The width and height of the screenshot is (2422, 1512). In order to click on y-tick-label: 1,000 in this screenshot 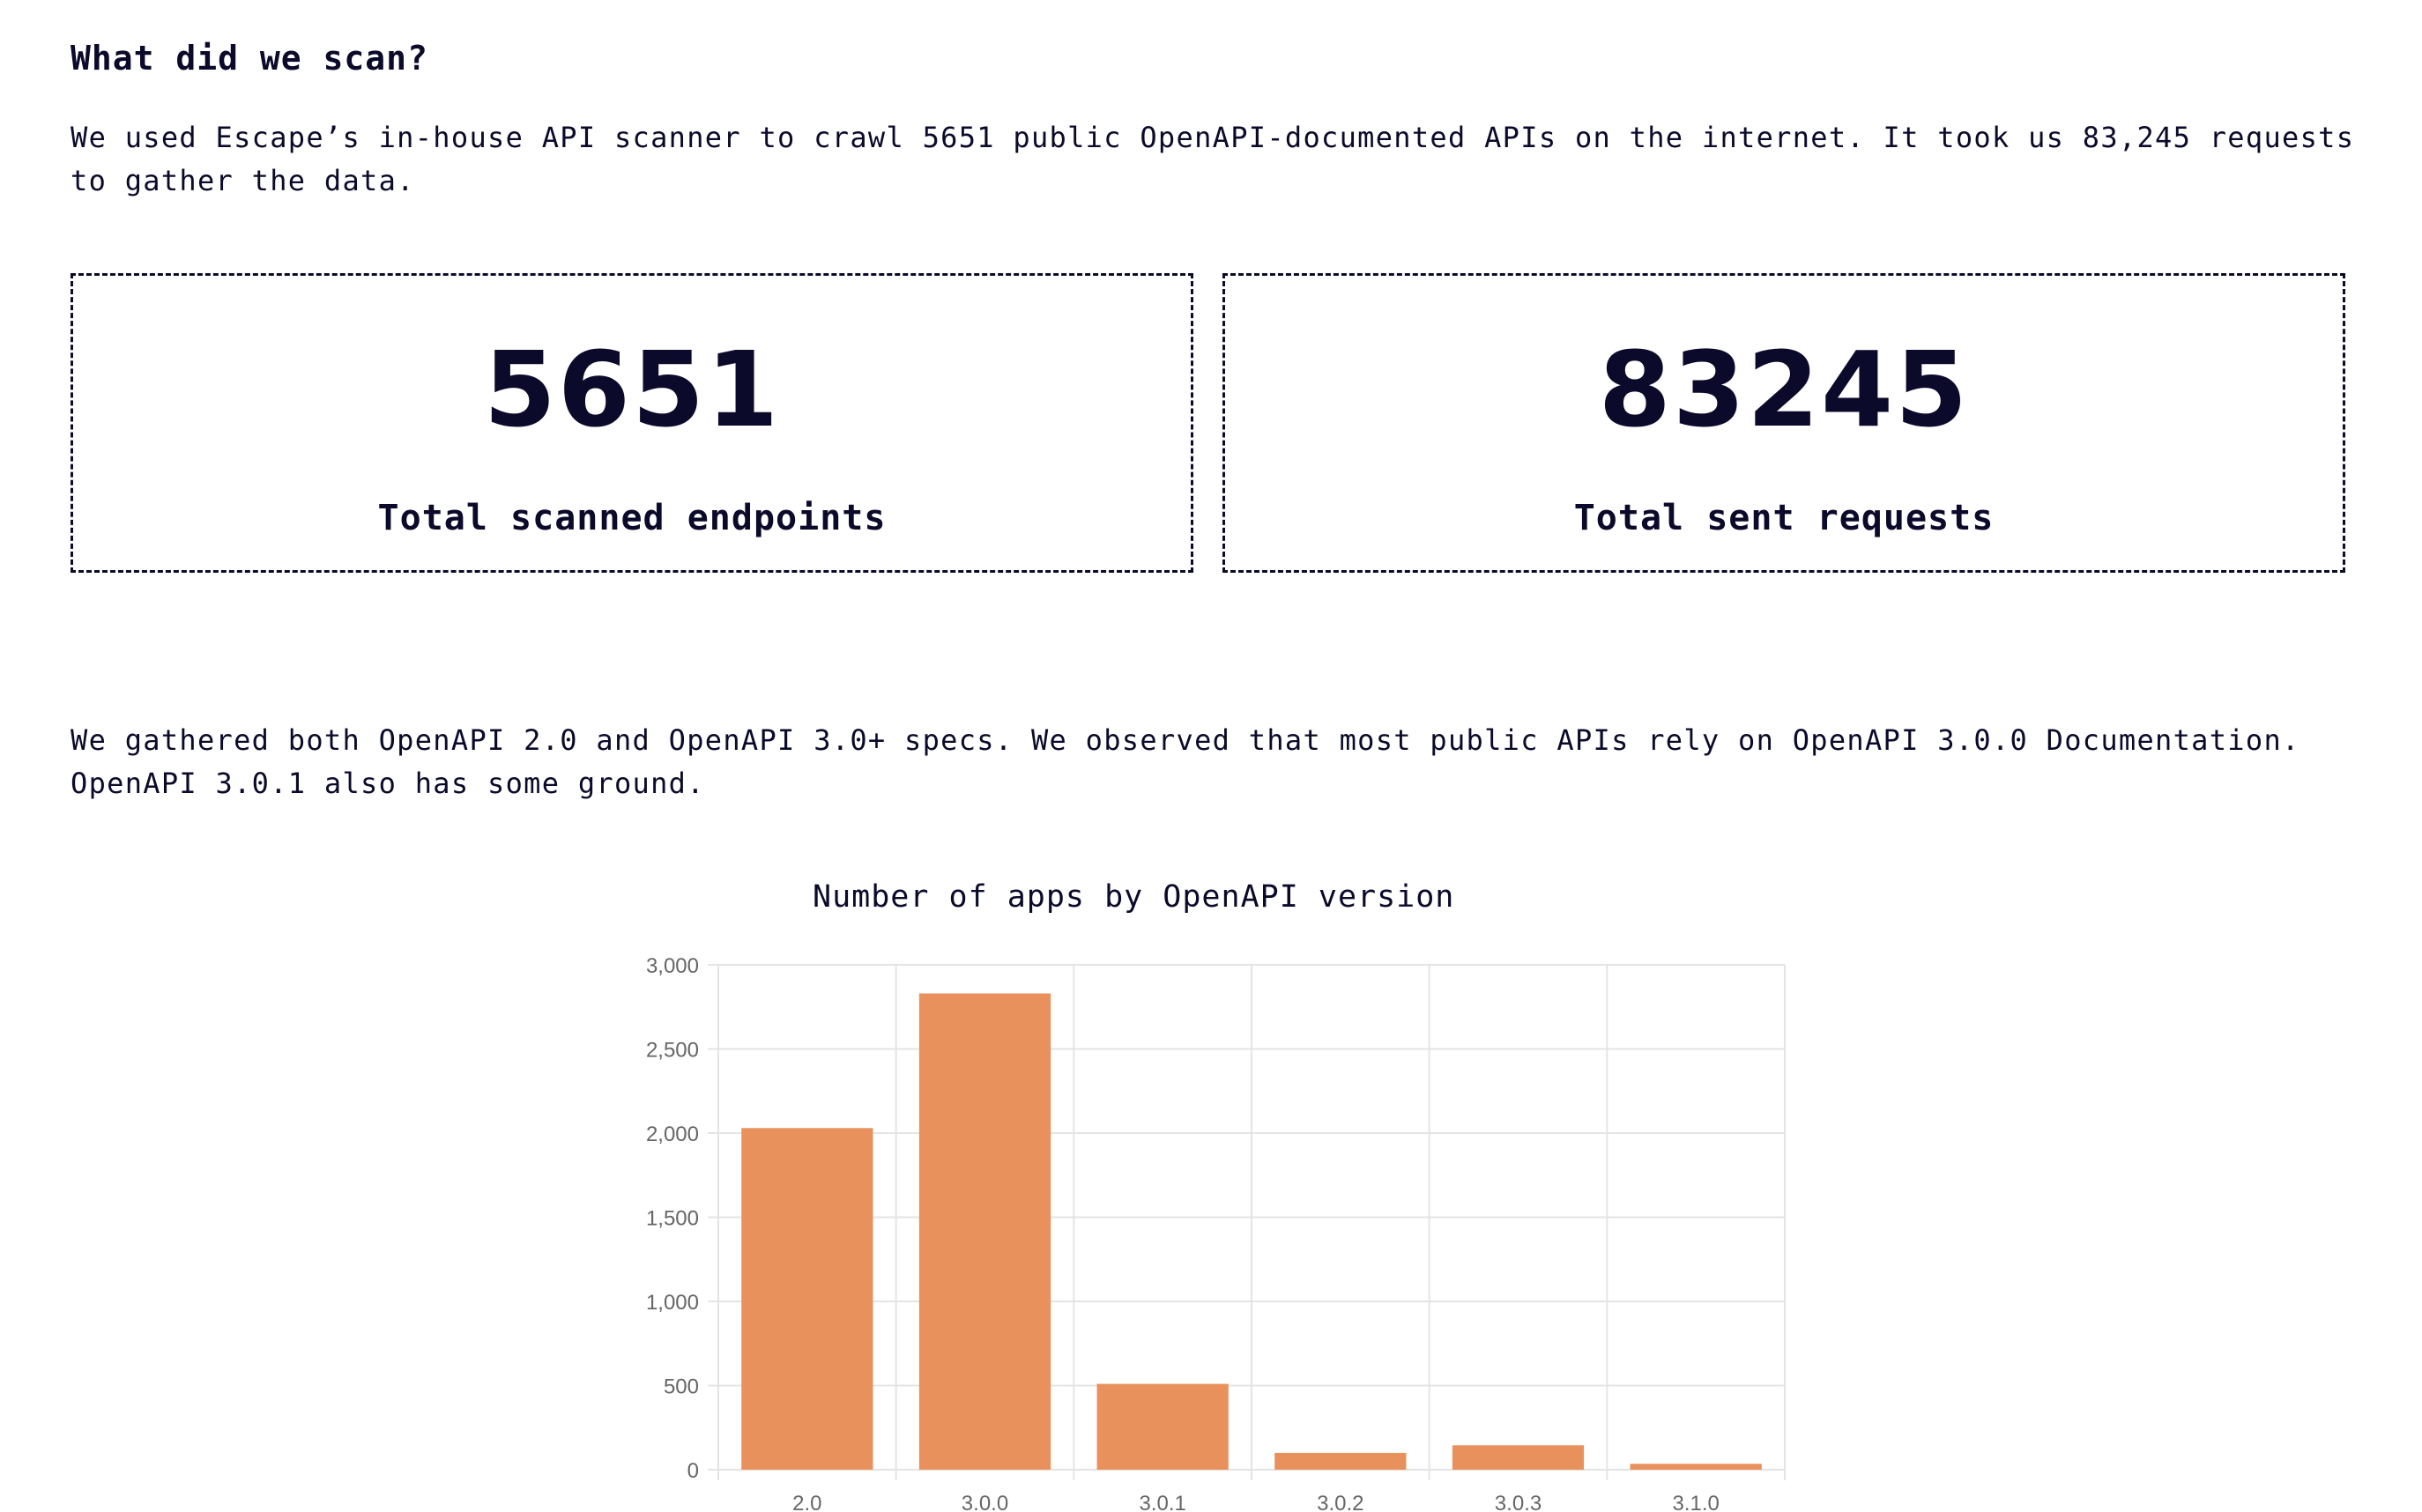, I will do `click(672, 1303)`.